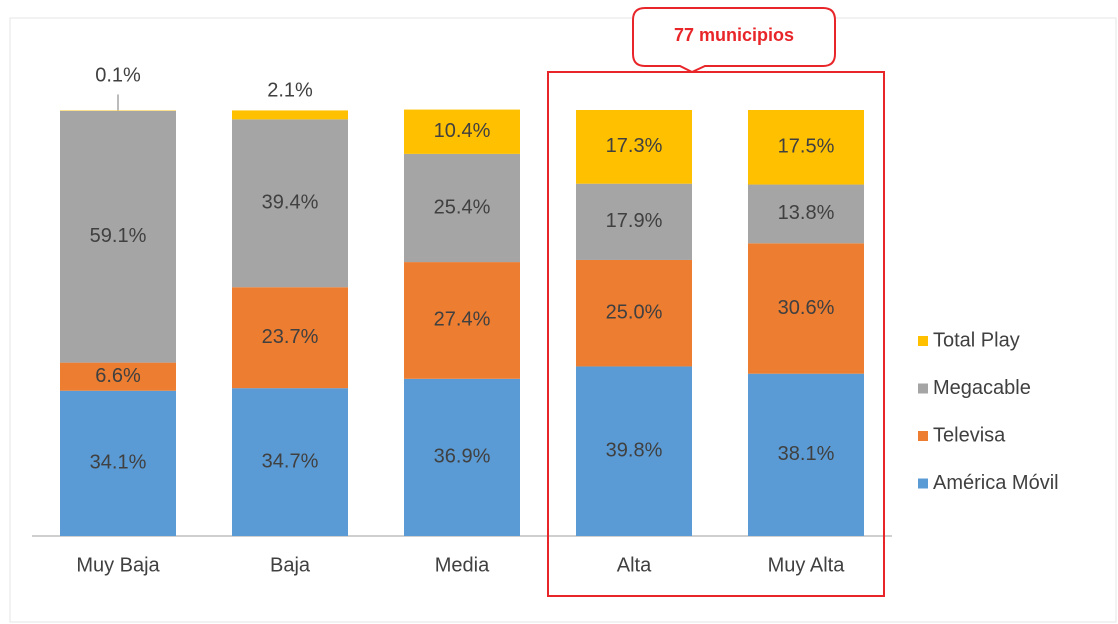 This screenshot has height=624, width=1118. I want to click on data-label: 17.9%, so click(634, 221).